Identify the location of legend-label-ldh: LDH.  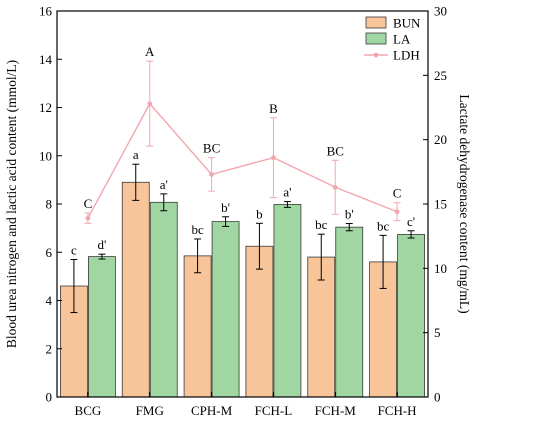
(406, 55).